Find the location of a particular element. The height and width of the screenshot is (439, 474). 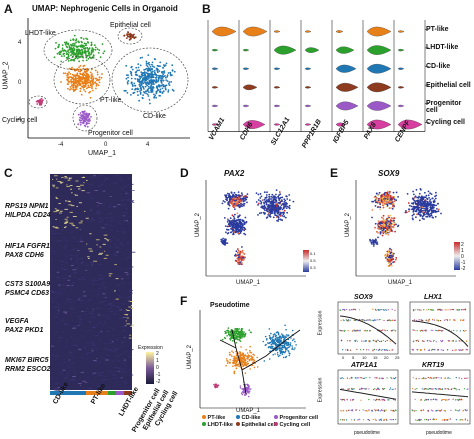

legend-tick: -2 is located at coordinates (158, 382).